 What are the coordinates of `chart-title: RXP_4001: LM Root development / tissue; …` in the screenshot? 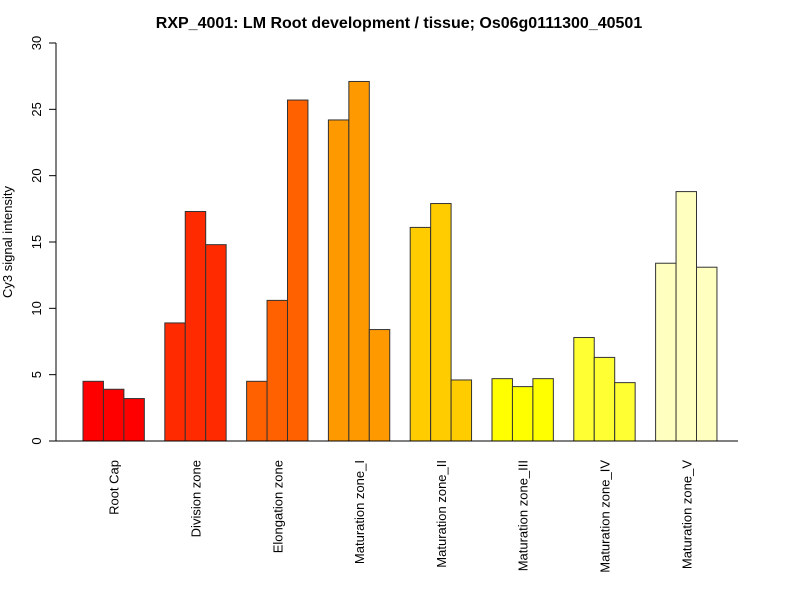 It's located at (399, 23).